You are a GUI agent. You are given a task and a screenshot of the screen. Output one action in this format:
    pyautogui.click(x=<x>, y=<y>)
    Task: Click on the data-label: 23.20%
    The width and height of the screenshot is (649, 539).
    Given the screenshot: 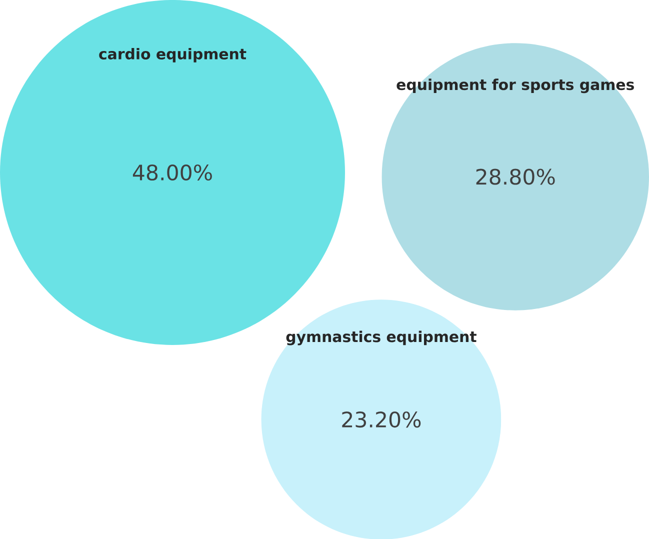 What is the action you would take?
    pyautogui.click(x=381, y=419)
    